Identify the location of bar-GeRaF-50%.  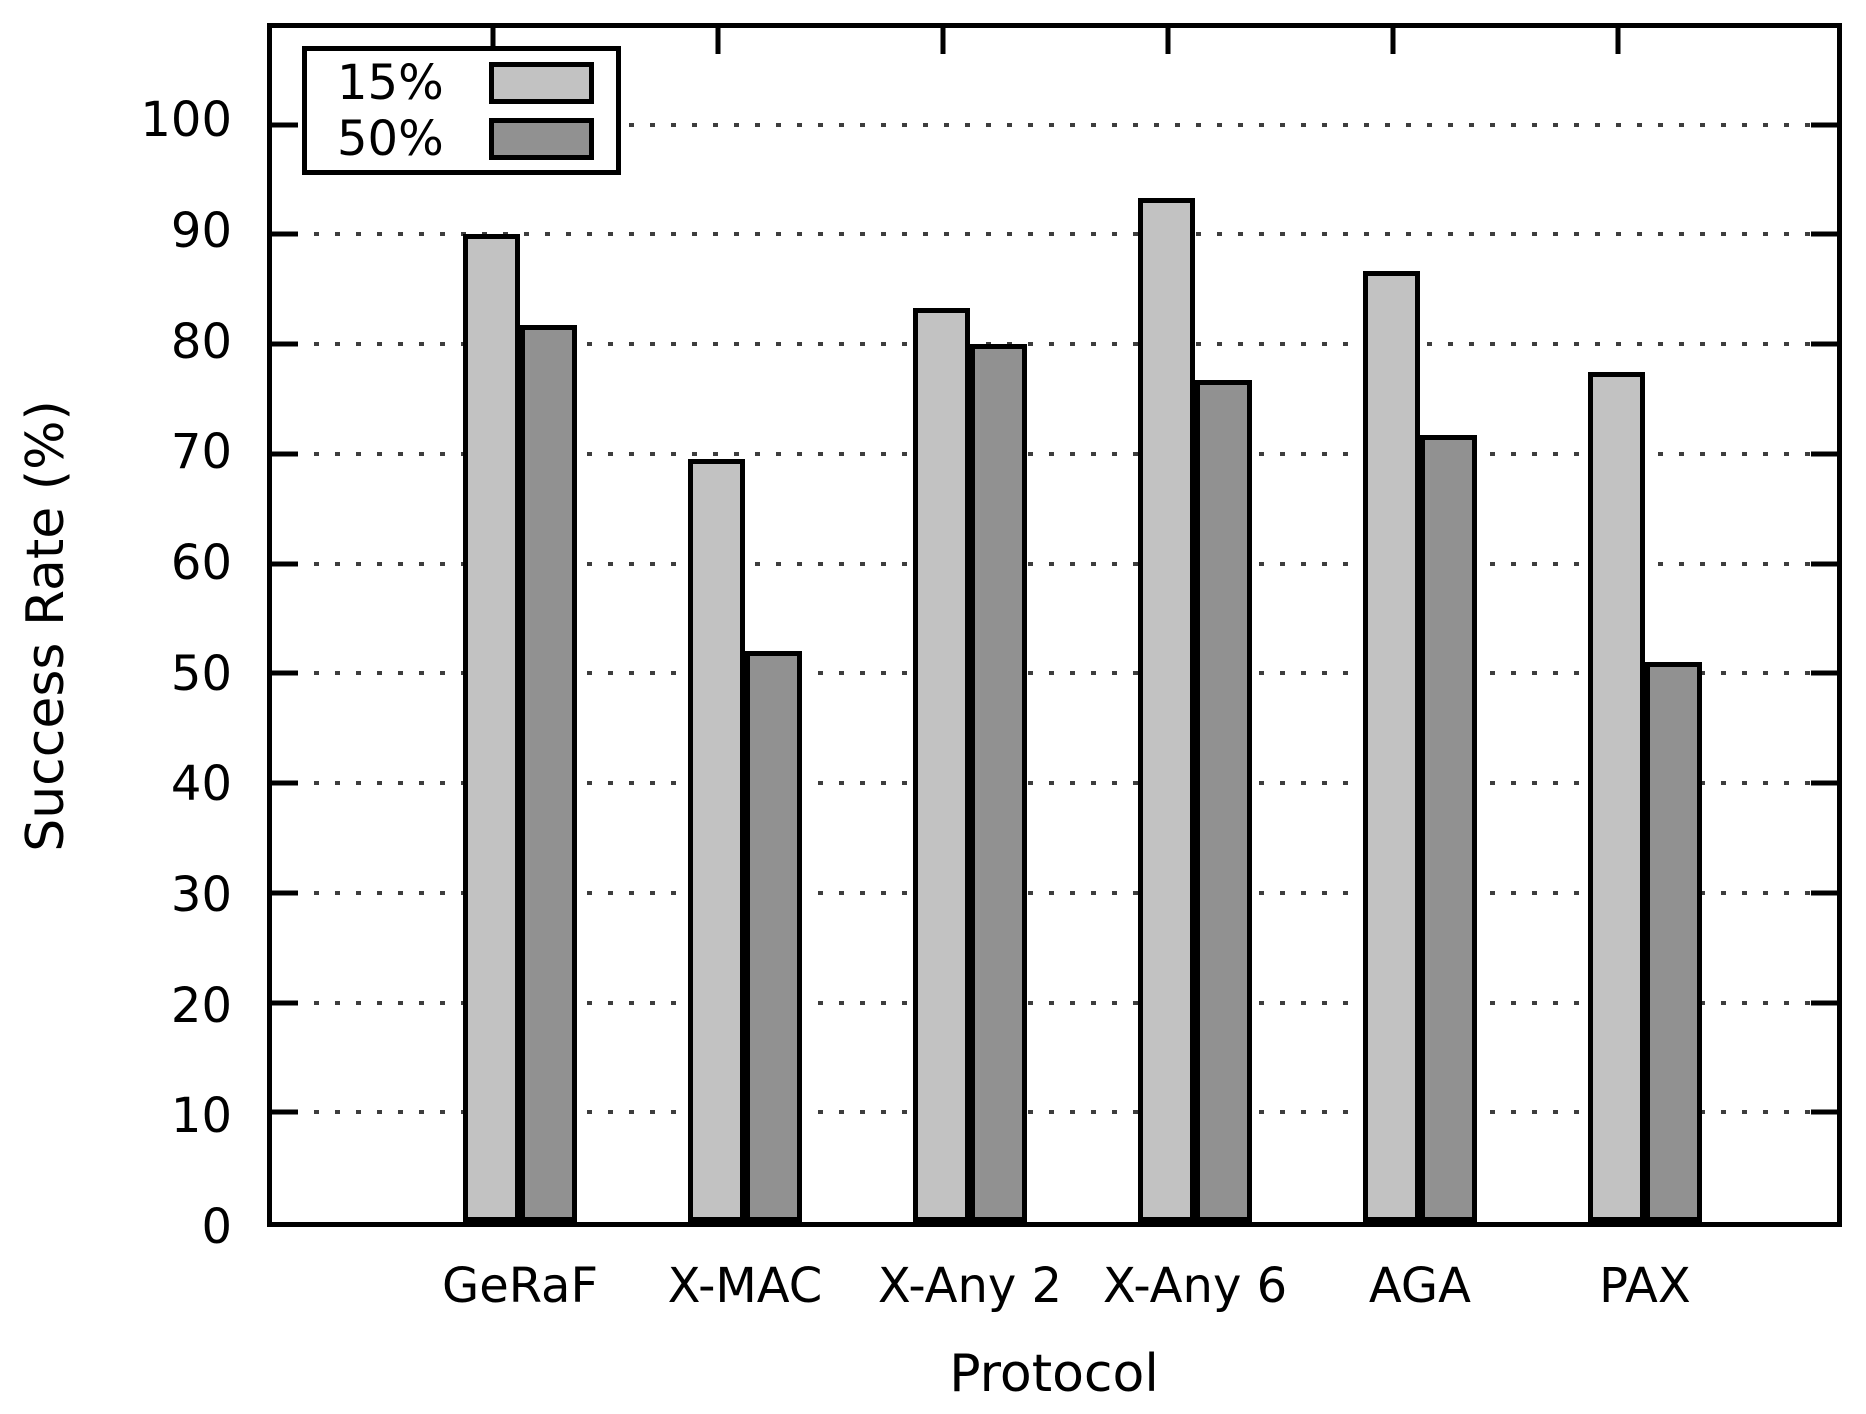
(549, 773).